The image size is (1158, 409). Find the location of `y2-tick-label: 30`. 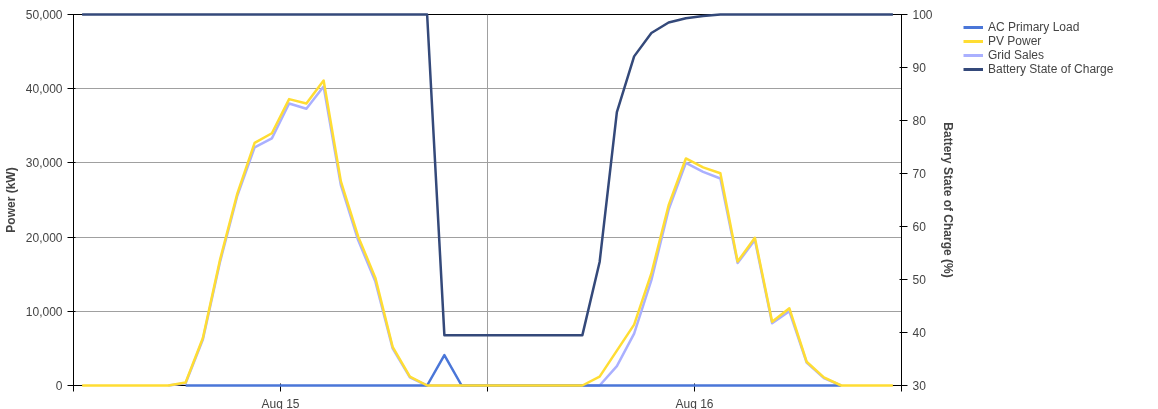

y2-tick-label: 30 is located at coordinates (919, 386).